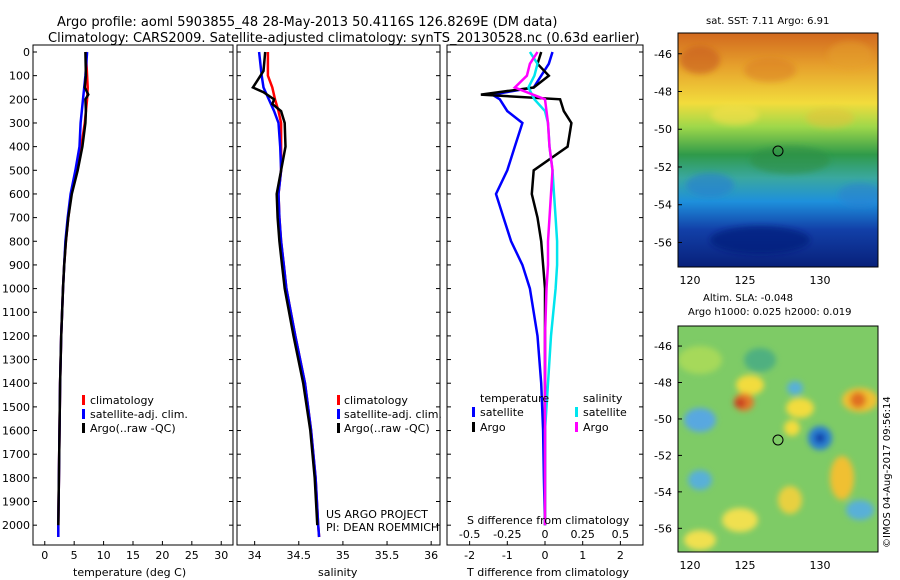 The image size is (900, 580). What do you see at coordinates (767, 21) in the screenshot?
I see `sst-map-title: sat. SST: 7.11 Argo: 6.91` at bounding box center [767, 21].